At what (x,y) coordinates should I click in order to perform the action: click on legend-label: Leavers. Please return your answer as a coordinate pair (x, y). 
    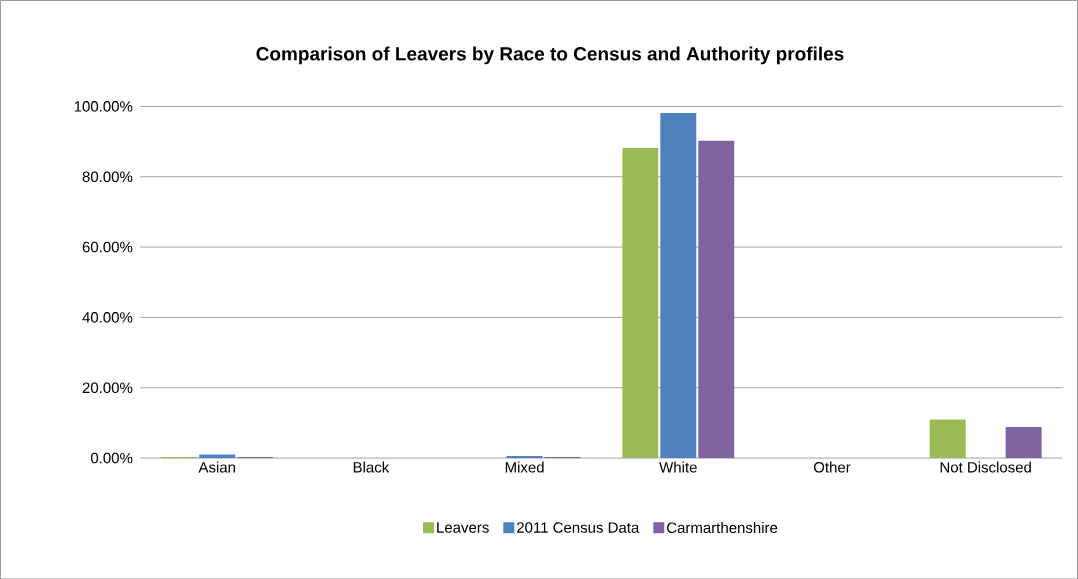
    Looking at the image, I should click on (463, 527).